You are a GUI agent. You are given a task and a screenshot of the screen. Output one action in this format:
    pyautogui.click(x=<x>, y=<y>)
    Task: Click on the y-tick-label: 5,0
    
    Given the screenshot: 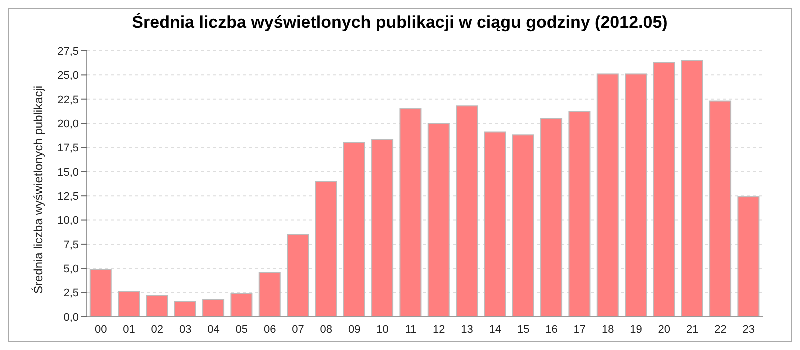 What is the action you would take?
    pyautogui.click(x=71, y=270)
    